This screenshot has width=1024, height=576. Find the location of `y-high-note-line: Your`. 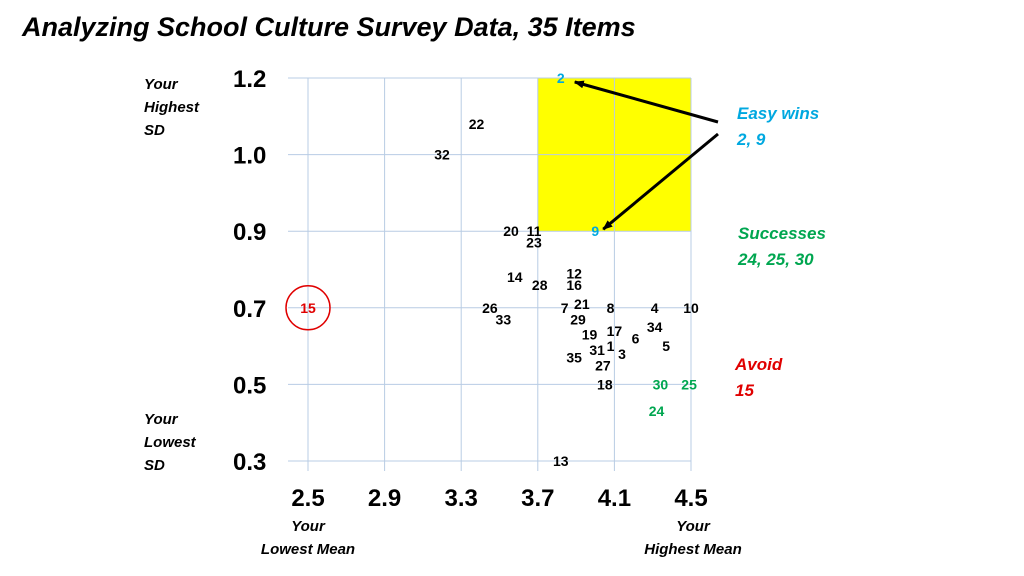

y-high-note-line: Your is located at coordinates (161, 84).